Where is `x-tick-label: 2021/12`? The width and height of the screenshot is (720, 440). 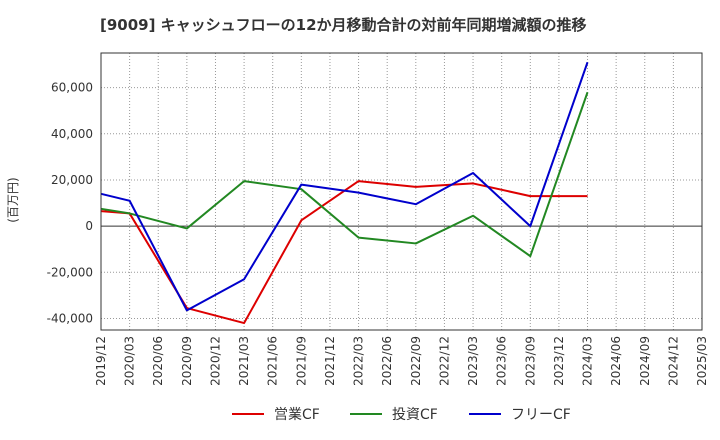 x-tick-label: 2021/12 is located at coordinates (330, 361).